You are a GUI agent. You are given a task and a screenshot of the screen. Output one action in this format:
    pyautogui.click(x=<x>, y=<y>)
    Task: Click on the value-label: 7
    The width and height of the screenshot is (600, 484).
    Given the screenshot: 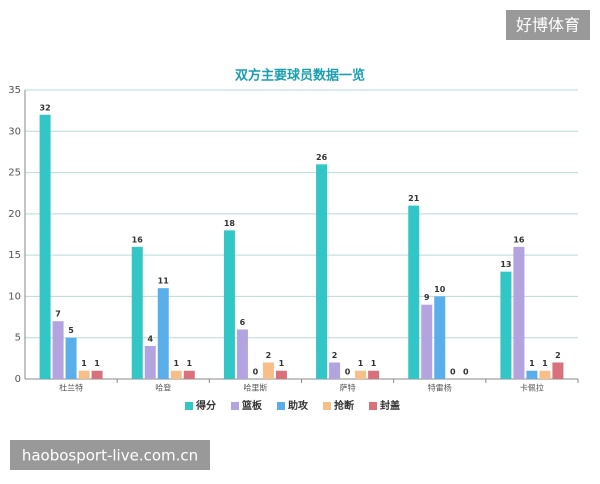 What is the action you would take?
    pyautogui.click(x=58, y=314)
    